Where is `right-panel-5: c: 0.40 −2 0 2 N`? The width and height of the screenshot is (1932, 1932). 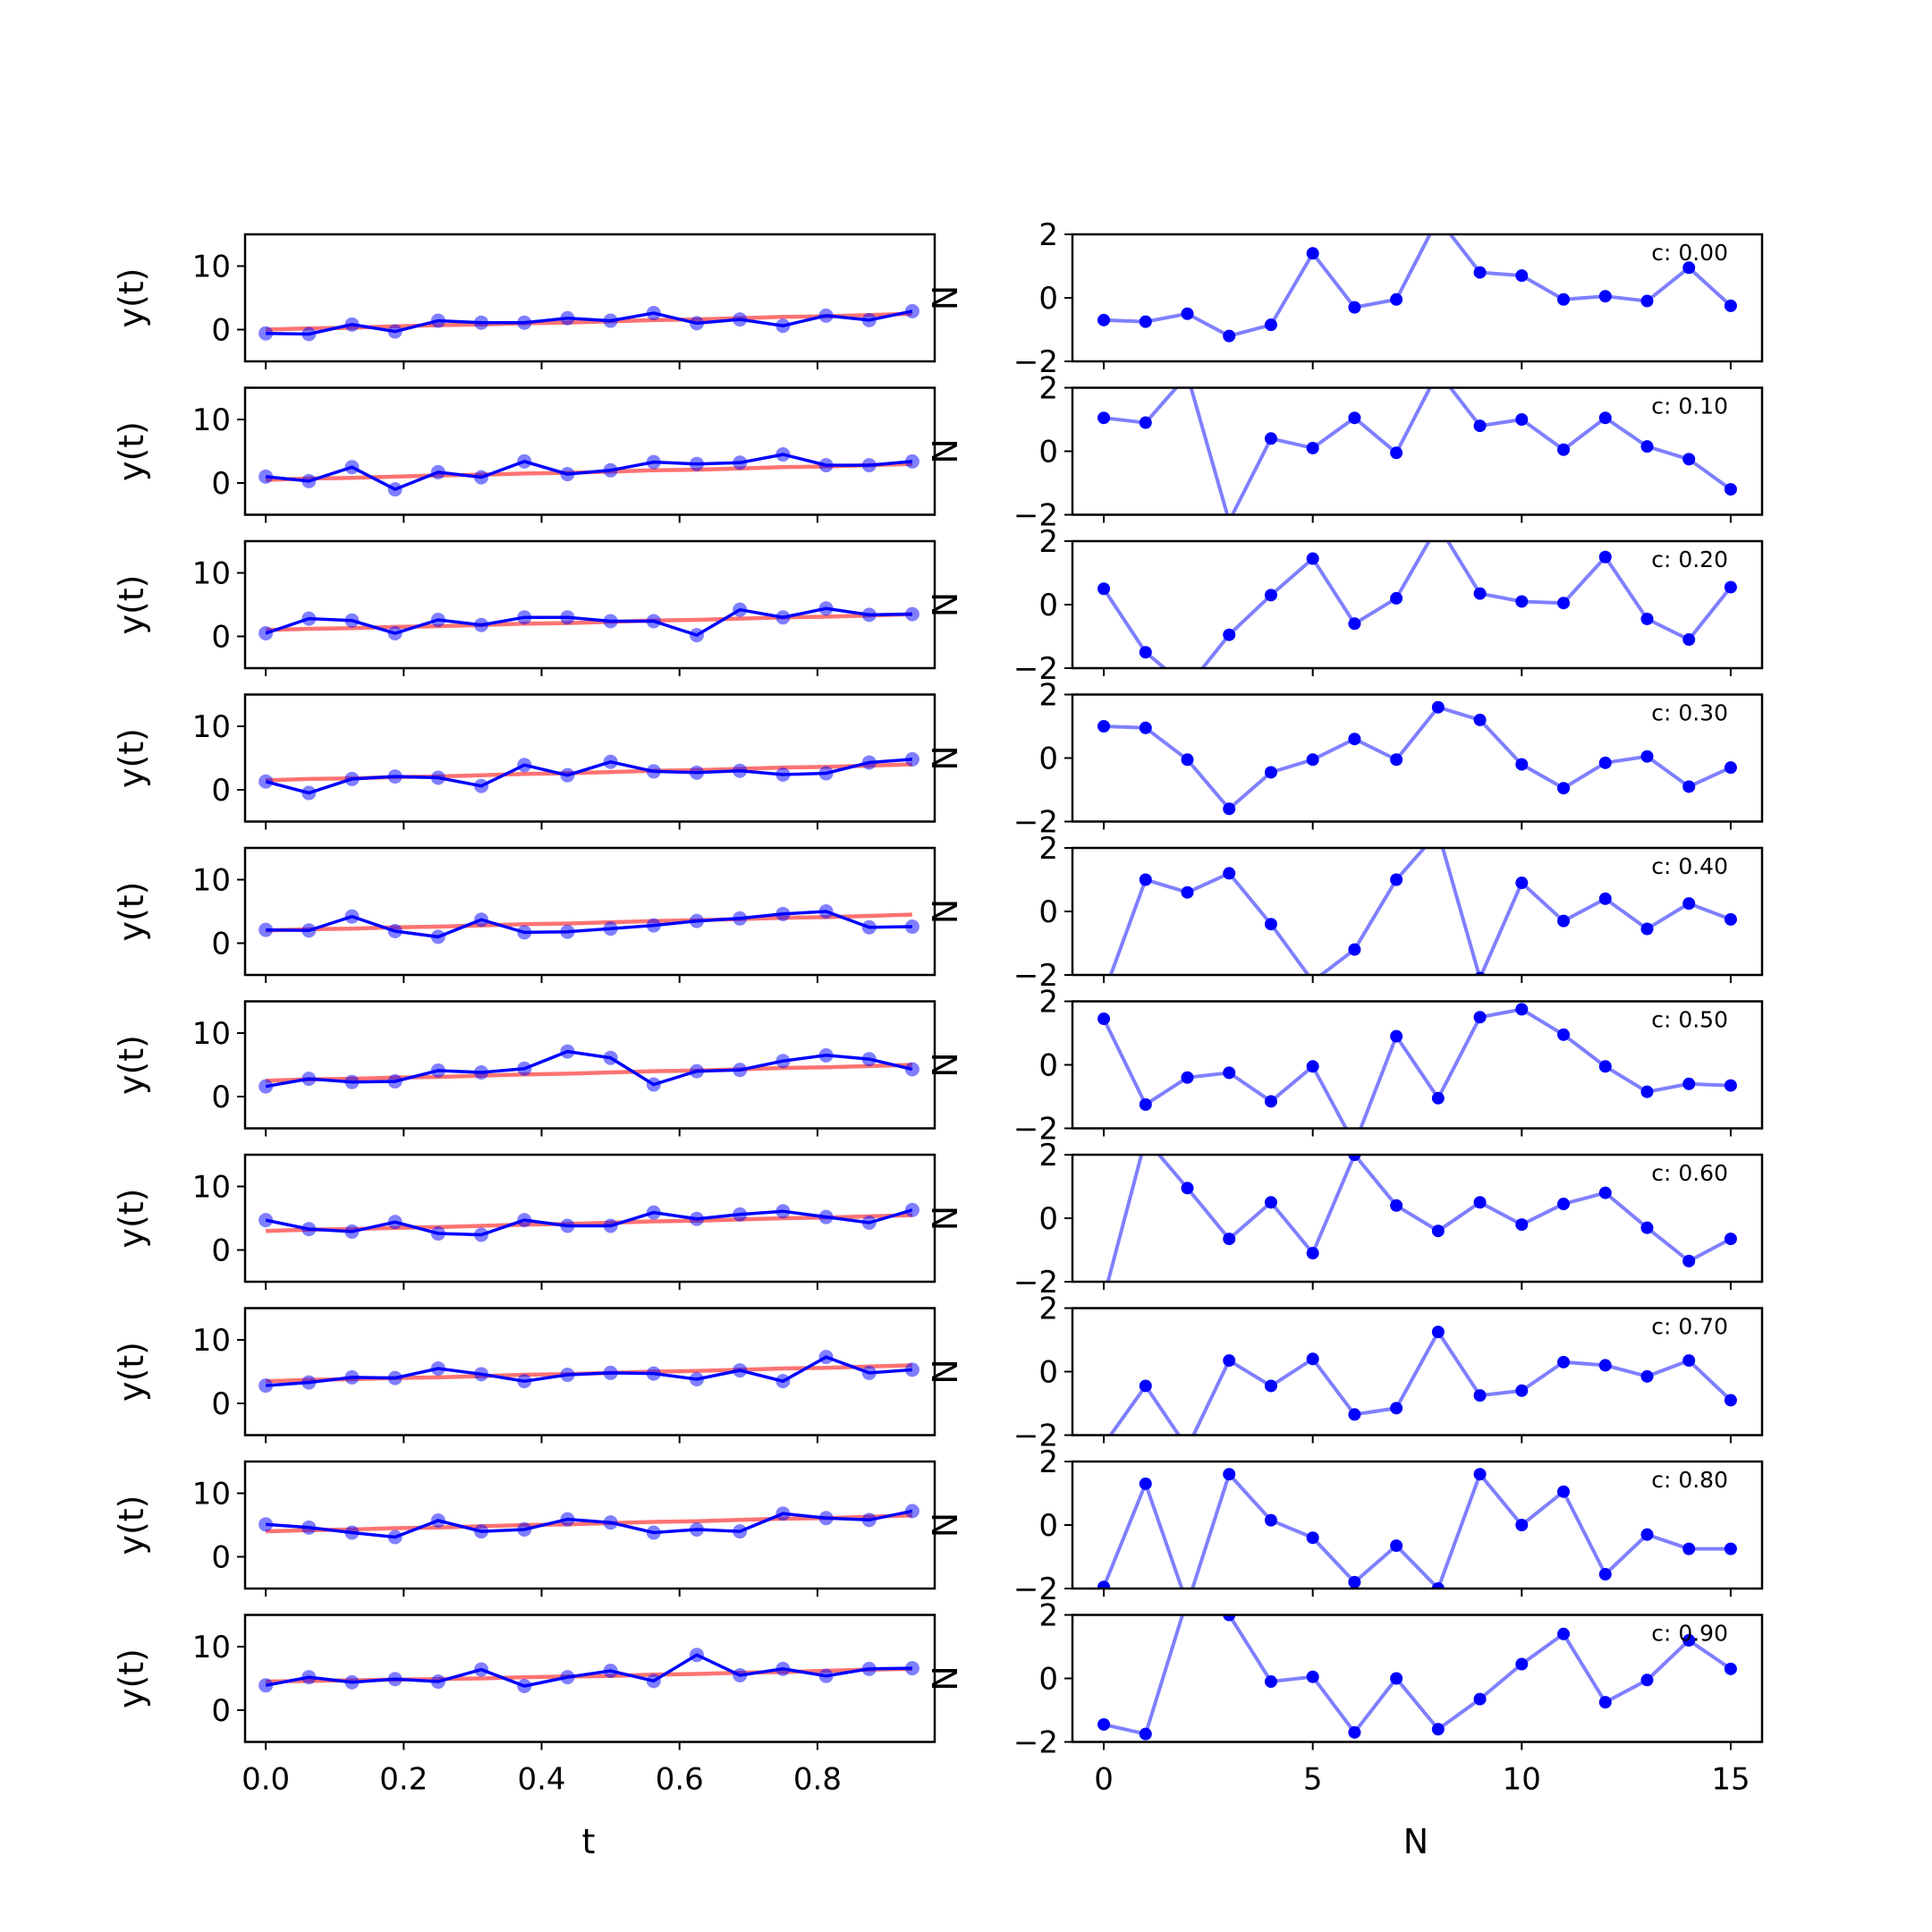 right-panel-5: c: 0.40 −2 0 2 N is located at coordinates (1345, 915).